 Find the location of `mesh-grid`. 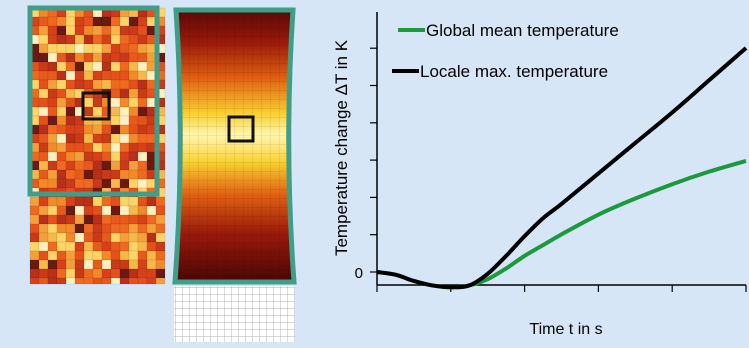

mesh-grid is located at coordinates (234, 314).